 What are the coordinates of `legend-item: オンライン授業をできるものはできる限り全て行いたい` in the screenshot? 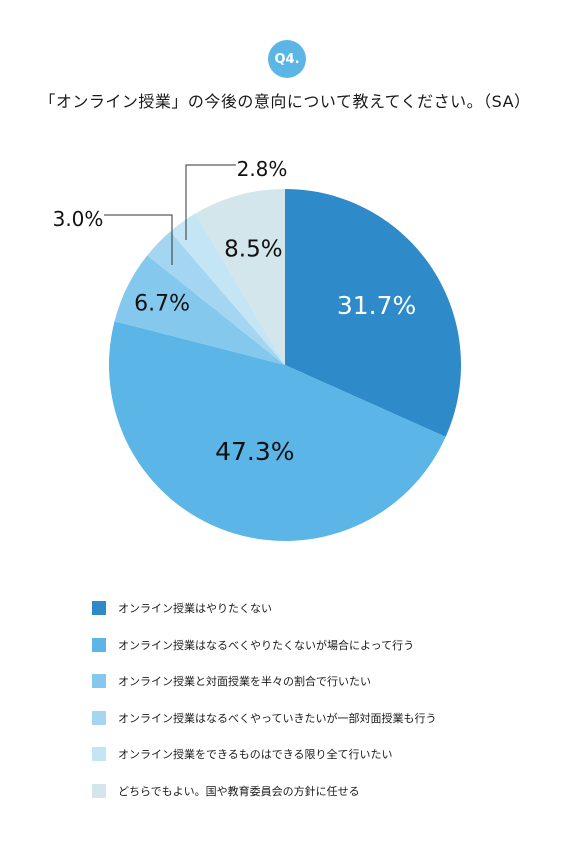 It's located at (312, 754).